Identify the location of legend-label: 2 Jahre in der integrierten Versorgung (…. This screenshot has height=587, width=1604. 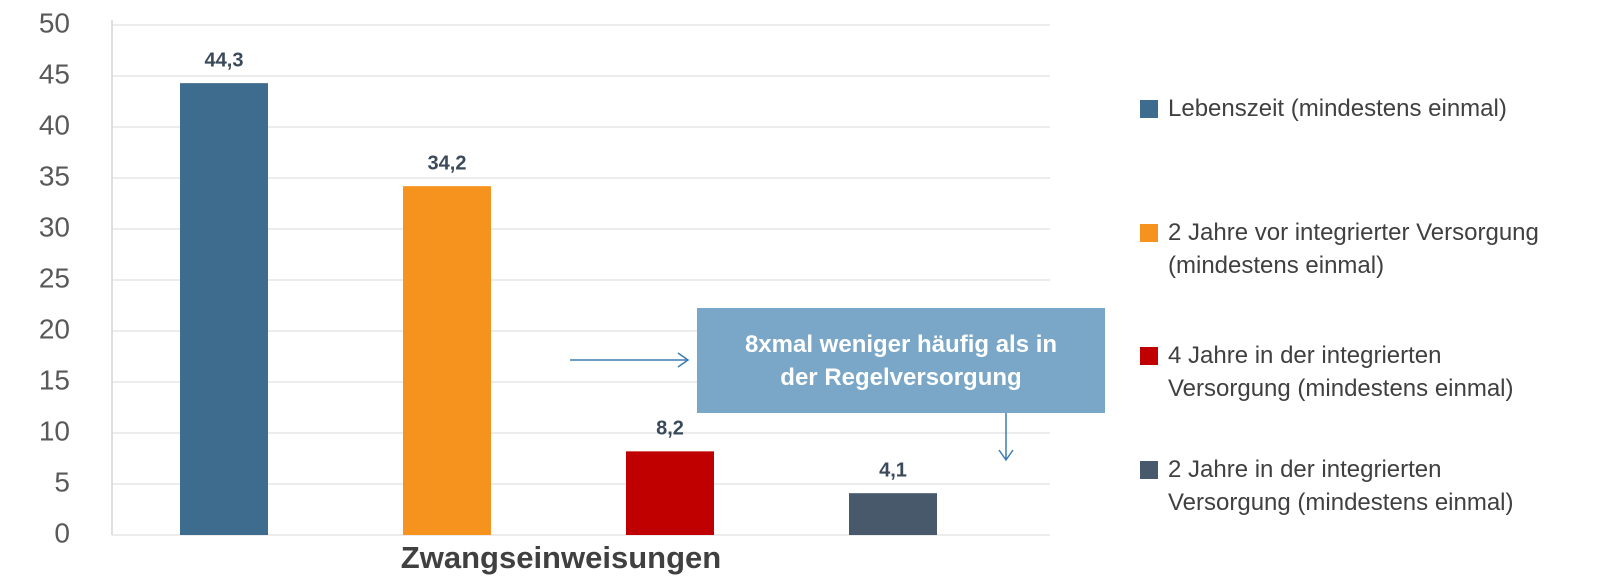
(1341, 486).